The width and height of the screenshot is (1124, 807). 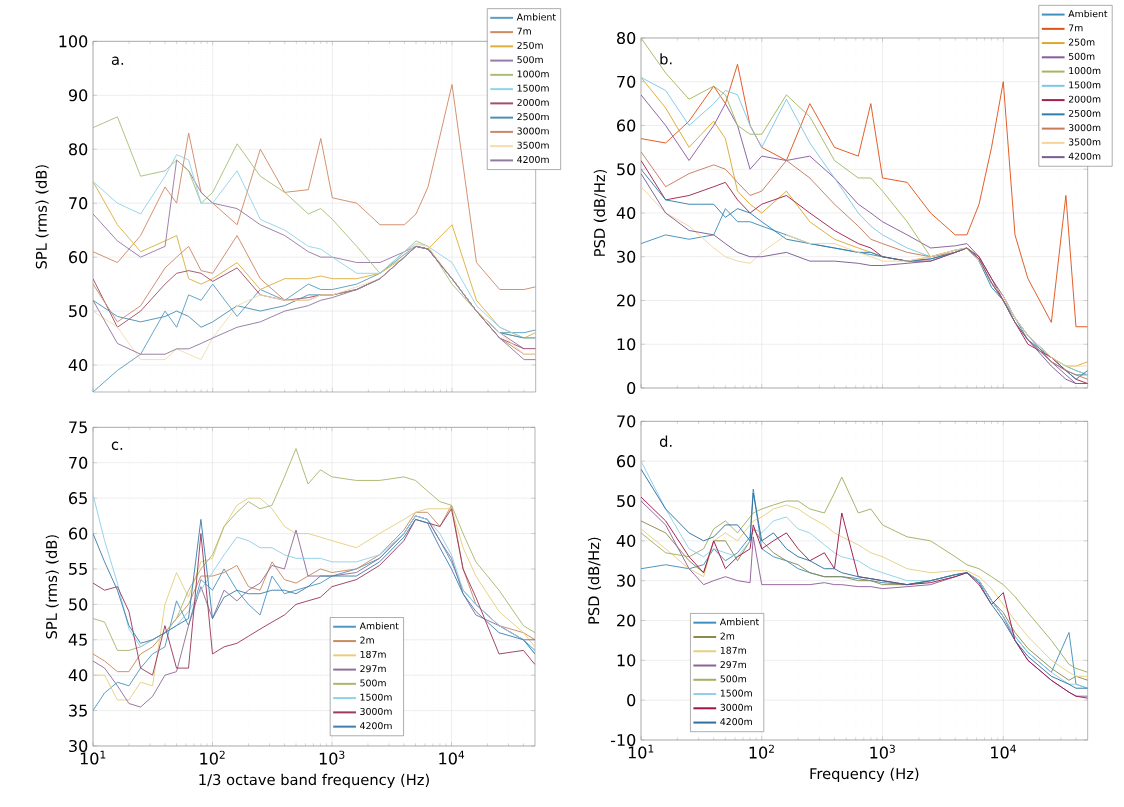 I want to click on y-tick-label: -10, so click(x=623, y=740).